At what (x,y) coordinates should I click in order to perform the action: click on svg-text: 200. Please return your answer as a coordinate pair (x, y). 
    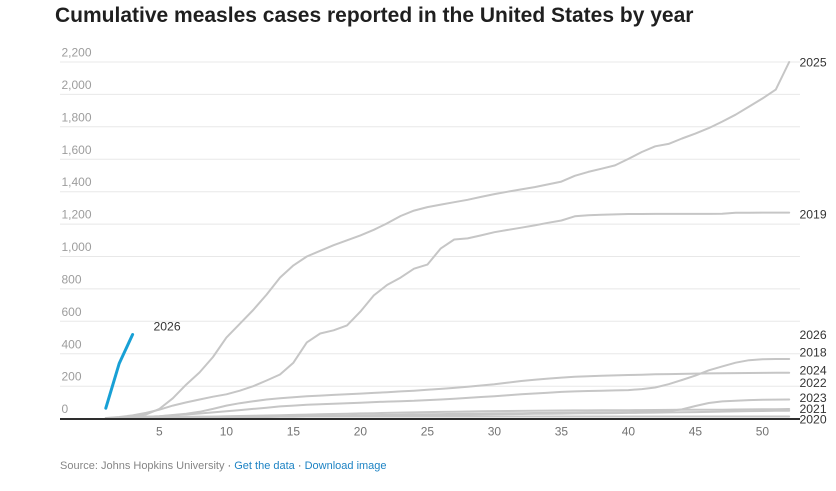
    Looking at the image, I should click on (72, 377).